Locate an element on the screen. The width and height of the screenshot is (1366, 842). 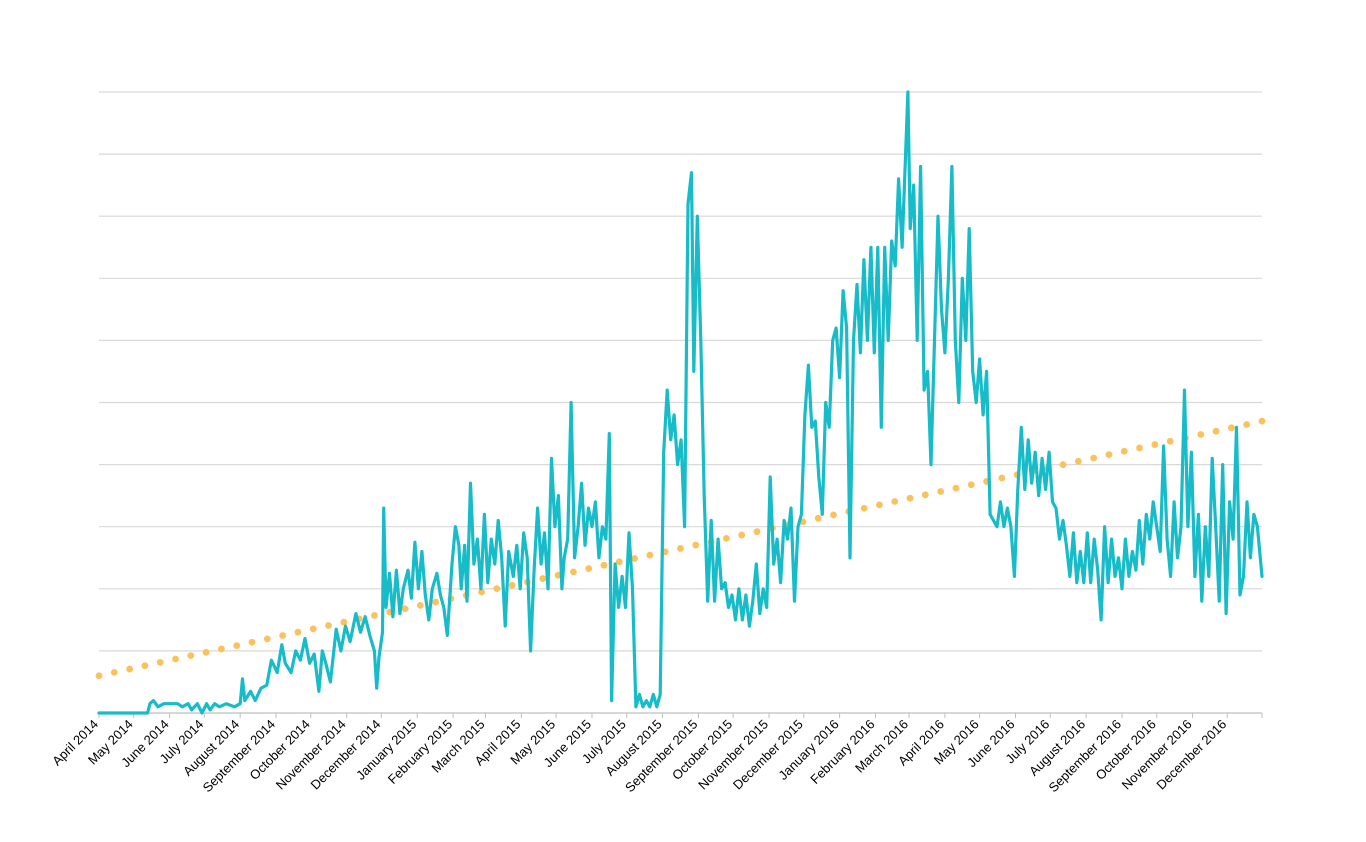
x-axis is located at coordinates (680, 715).